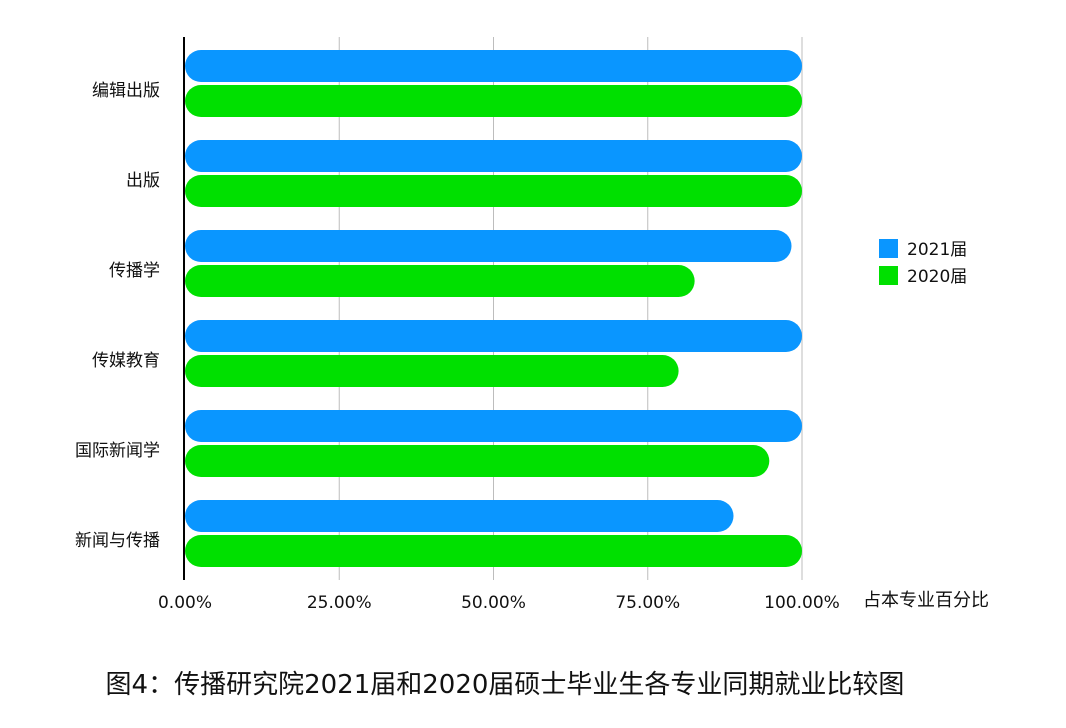  I want to click on x-tick-label: 75.00%, so click(647, 603).